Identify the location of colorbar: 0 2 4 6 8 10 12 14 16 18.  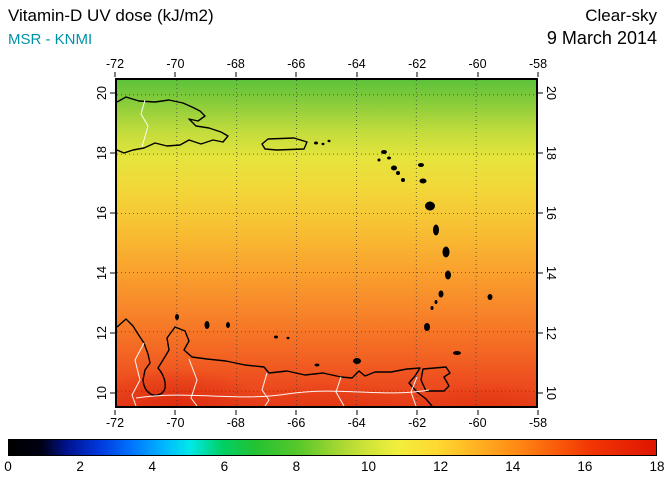
(334, 457).